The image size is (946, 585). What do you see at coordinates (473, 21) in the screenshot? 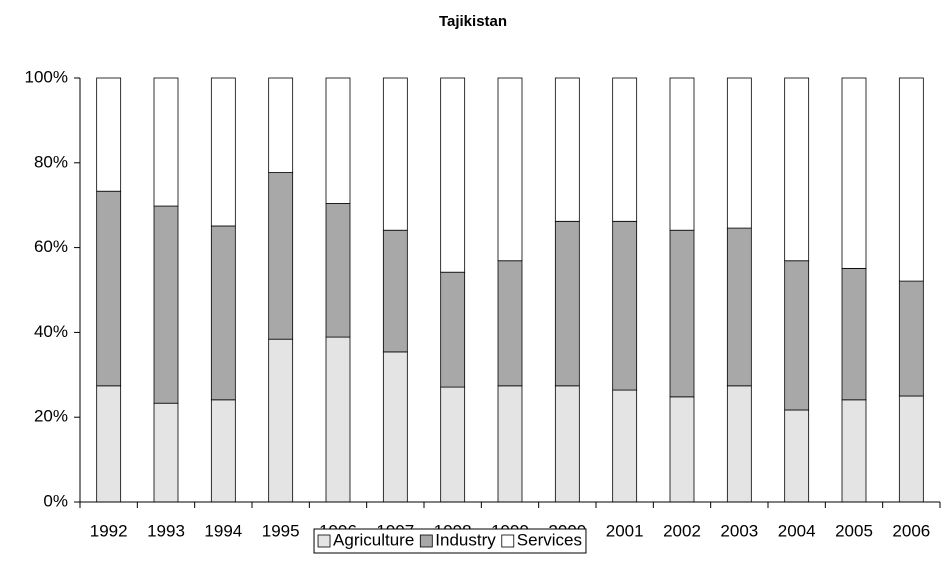
I see `chart-title: Tajikistan` at bounding box center [473, 21].